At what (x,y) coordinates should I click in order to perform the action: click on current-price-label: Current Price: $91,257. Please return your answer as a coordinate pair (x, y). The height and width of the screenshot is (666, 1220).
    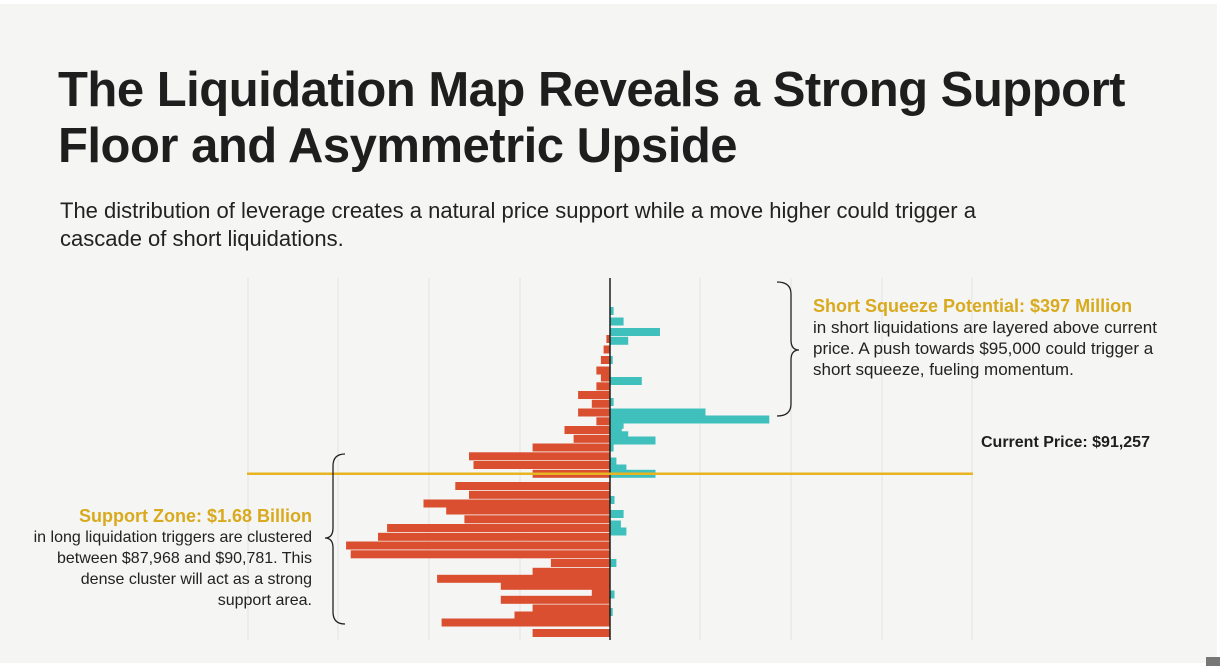
    Looking at the image, I should click on (1065, 442).